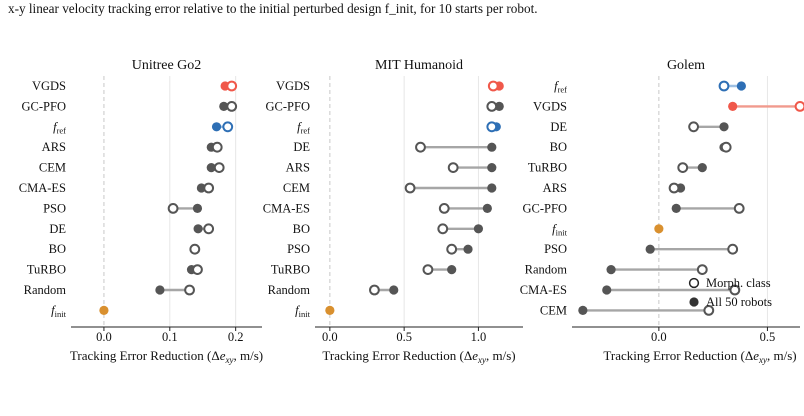  What do you see at coordinates (390, 188) in the screenshot?
I see `row-cem: CEM` at bounding box center [390, 188].